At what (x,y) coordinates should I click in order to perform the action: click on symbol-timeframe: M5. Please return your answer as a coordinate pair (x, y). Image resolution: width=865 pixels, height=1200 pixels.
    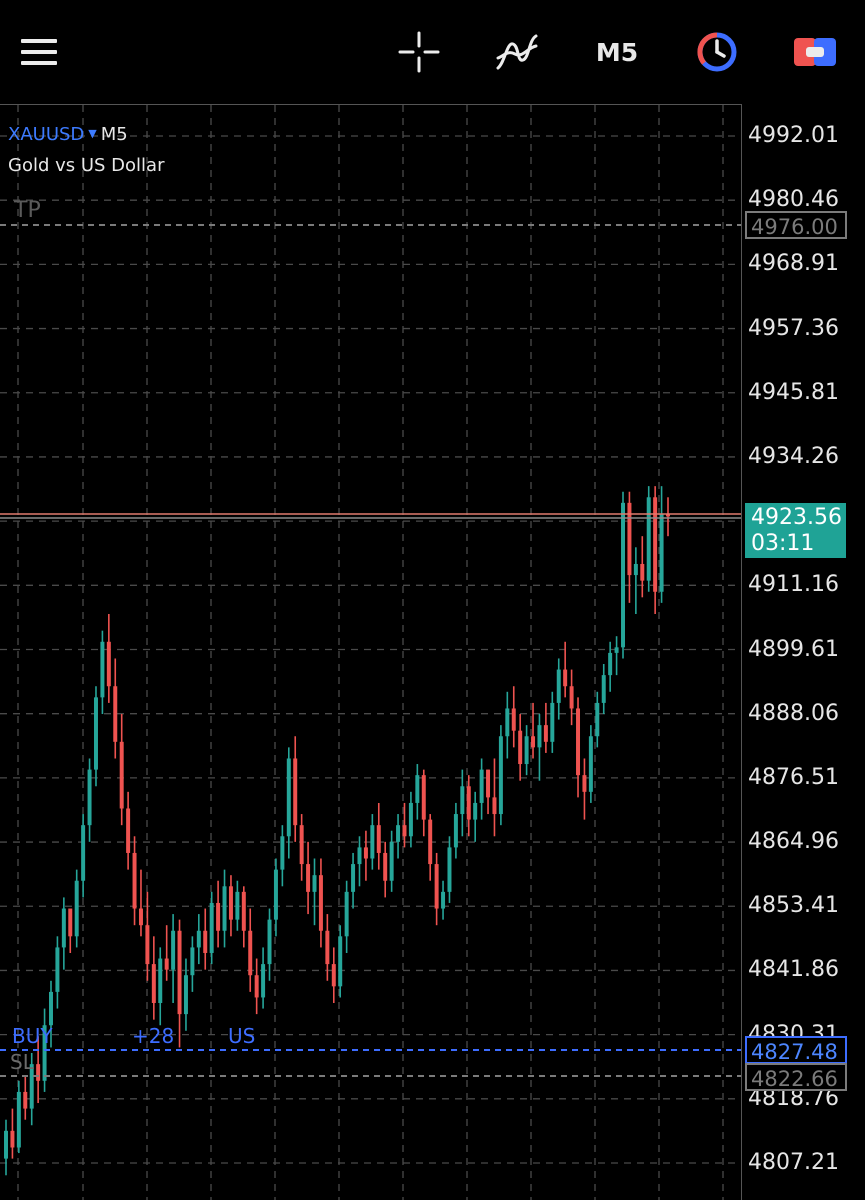
    Looking at the image, I should click on (114, 134).